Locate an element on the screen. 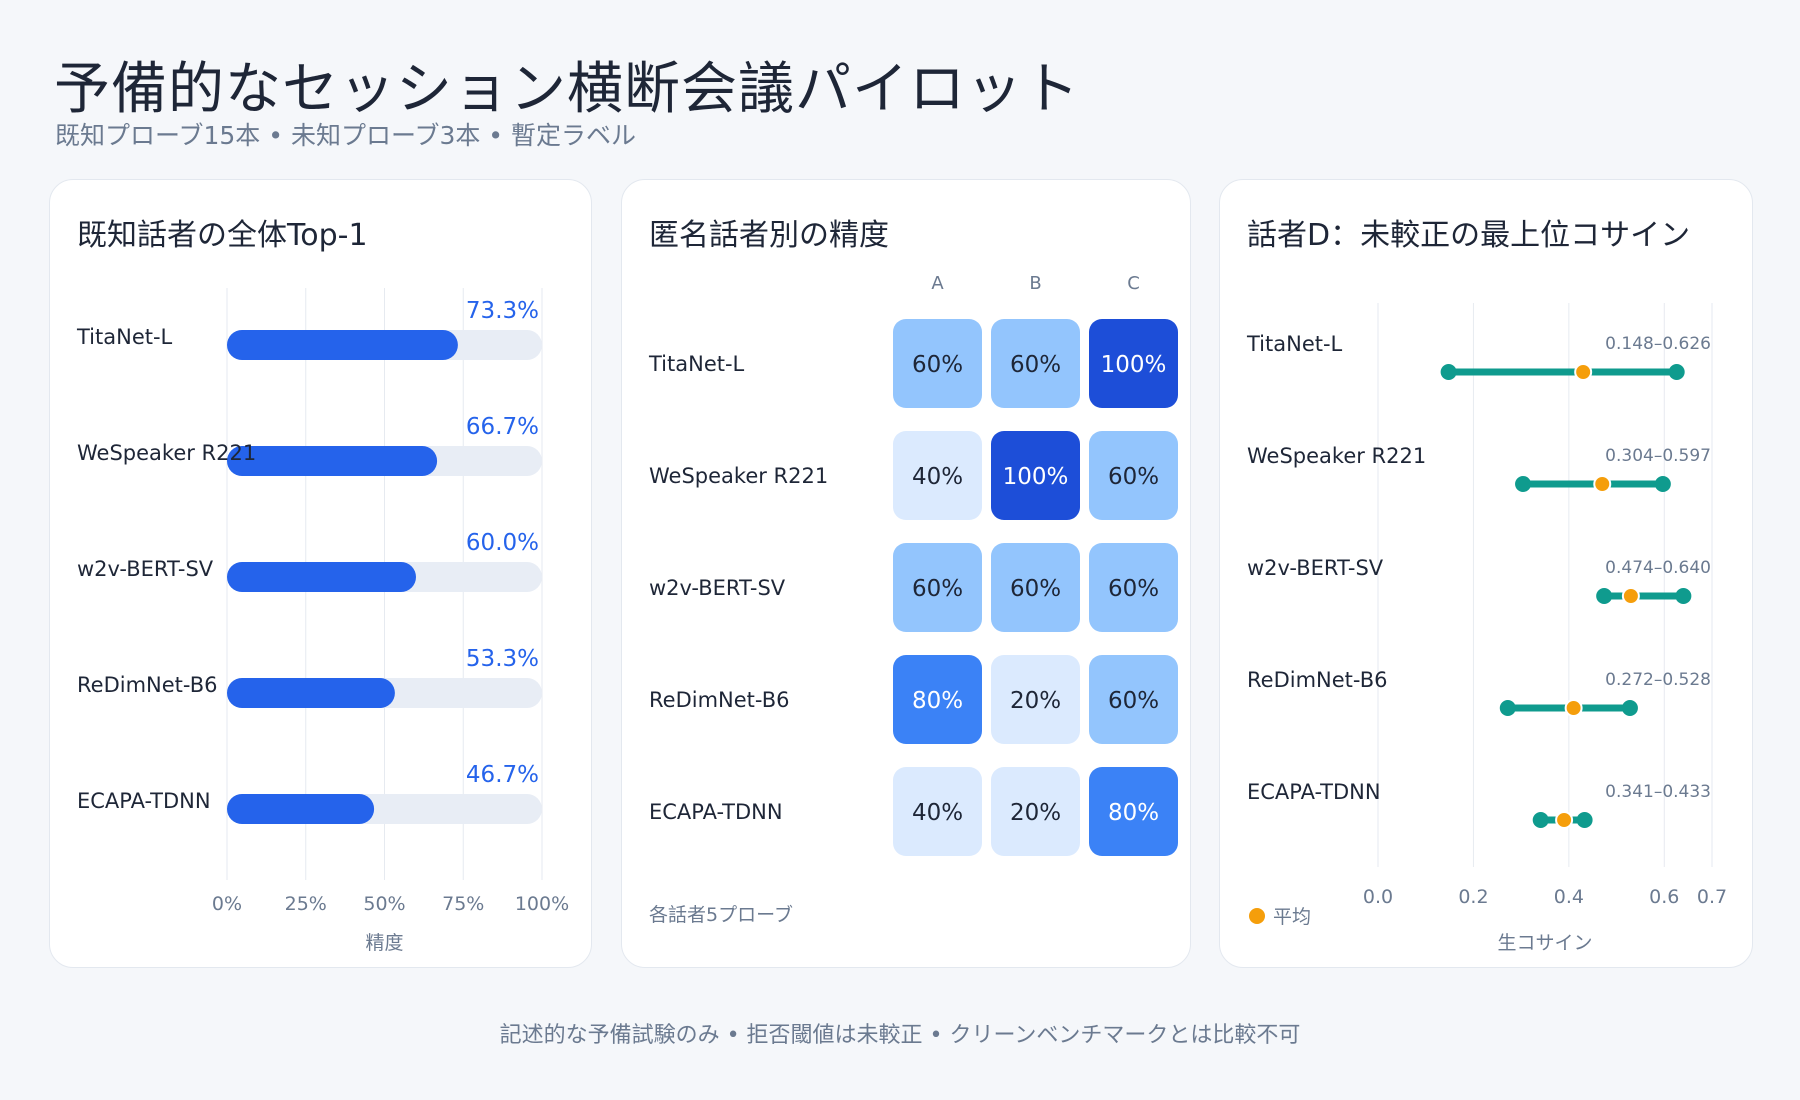 This screenshot has width=1800, height=1100. category-label: TitaNet-L is located at coordinates (1294, 344).